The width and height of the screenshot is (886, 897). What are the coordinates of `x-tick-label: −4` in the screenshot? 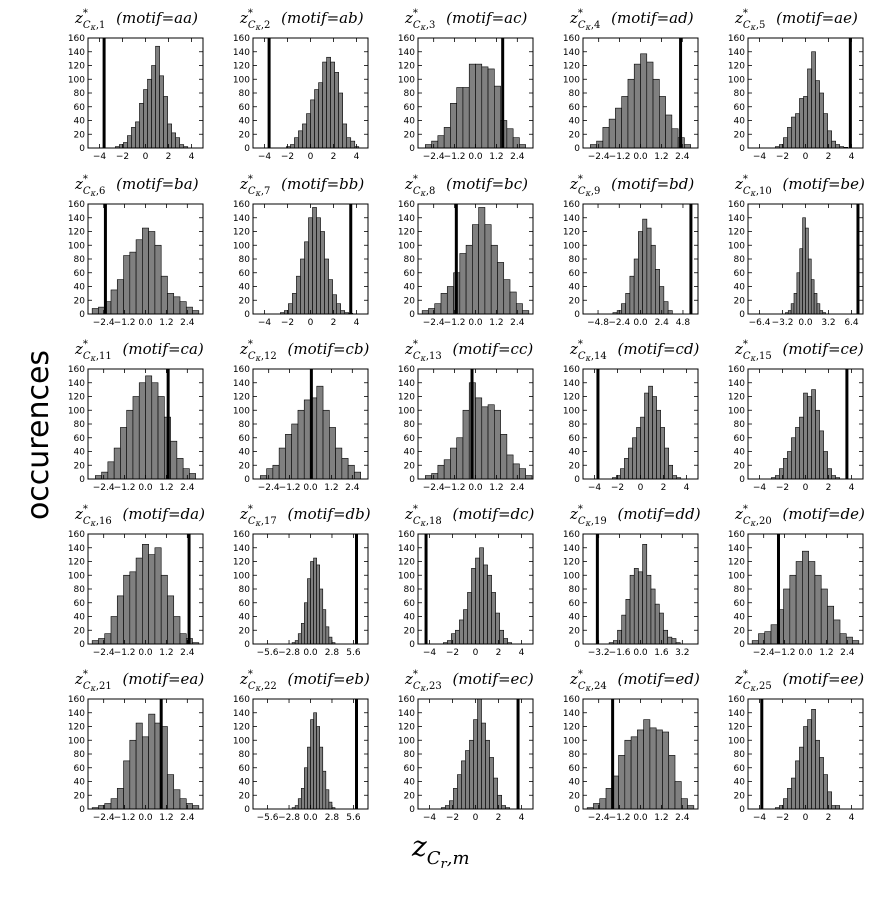 It's located at (265, 323).